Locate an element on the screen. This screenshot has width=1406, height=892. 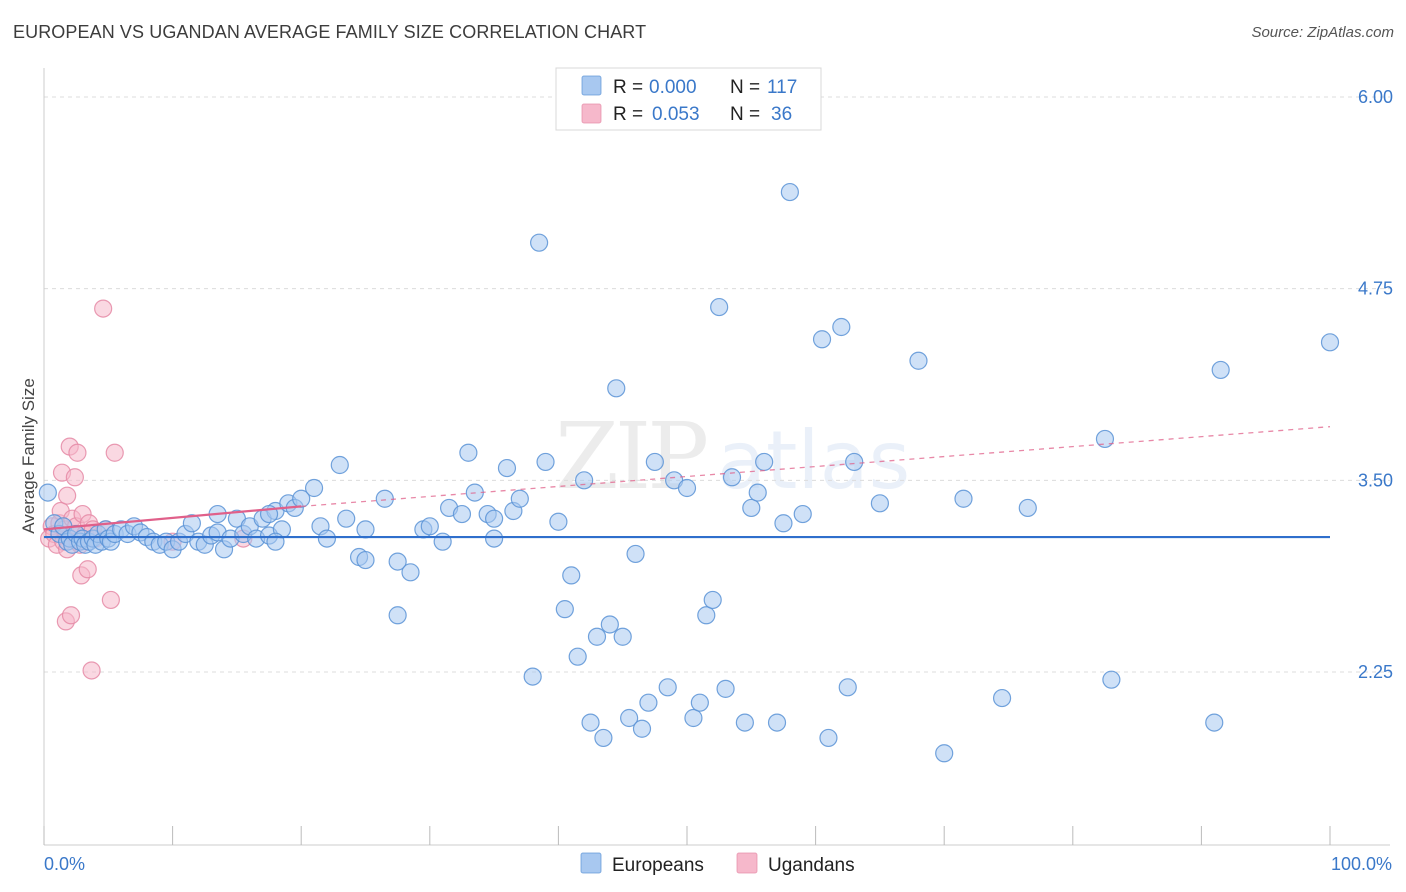
chart-source: Source: ZipAtlas.com is located at coordinates (1322, 32).